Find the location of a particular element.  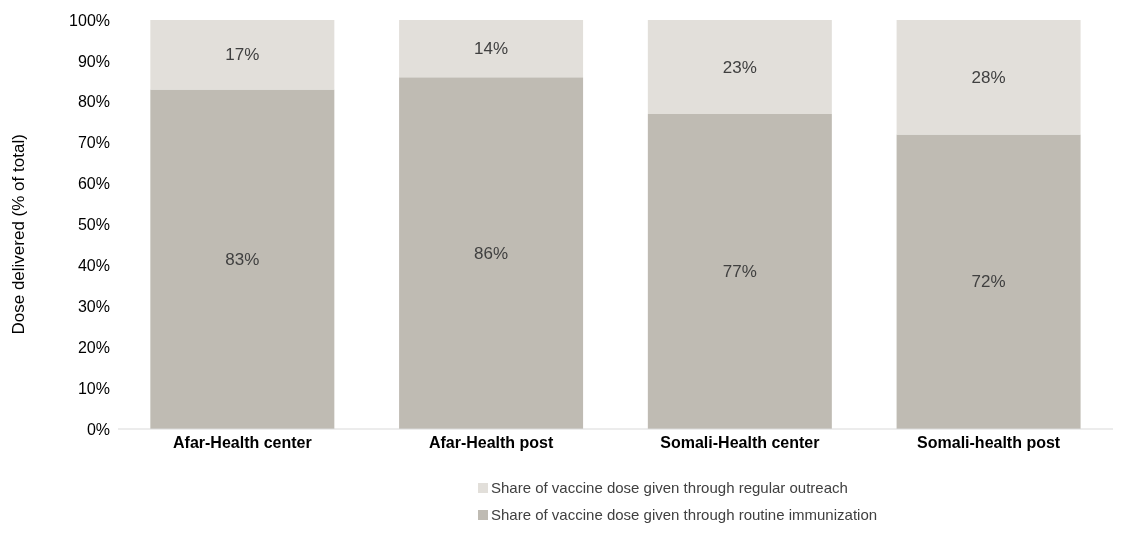

data-label: 17% is located at coordinates (242, 55).